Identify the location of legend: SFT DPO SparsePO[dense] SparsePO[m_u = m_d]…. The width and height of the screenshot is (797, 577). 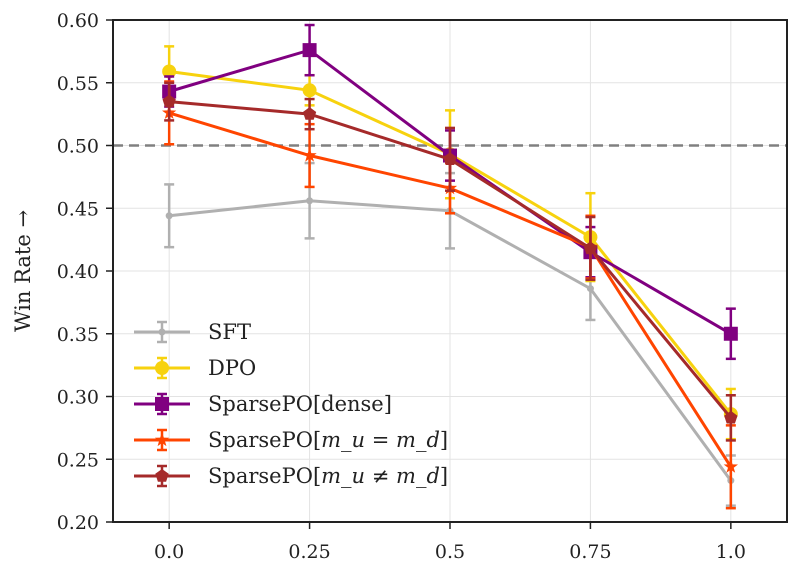
(291, 404).